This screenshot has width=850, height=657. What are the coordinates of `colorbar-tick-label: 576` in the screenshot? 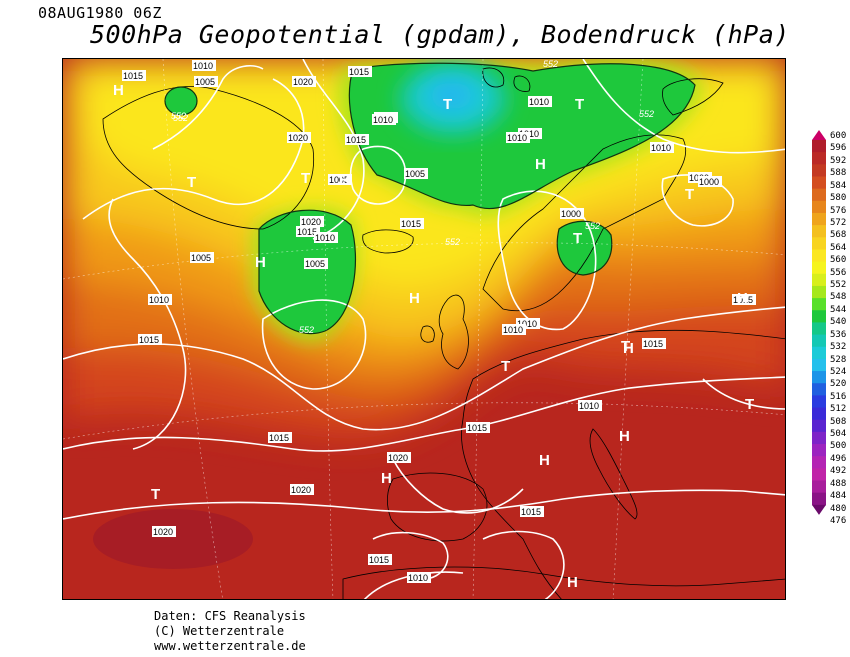 It's located at (838, 210).